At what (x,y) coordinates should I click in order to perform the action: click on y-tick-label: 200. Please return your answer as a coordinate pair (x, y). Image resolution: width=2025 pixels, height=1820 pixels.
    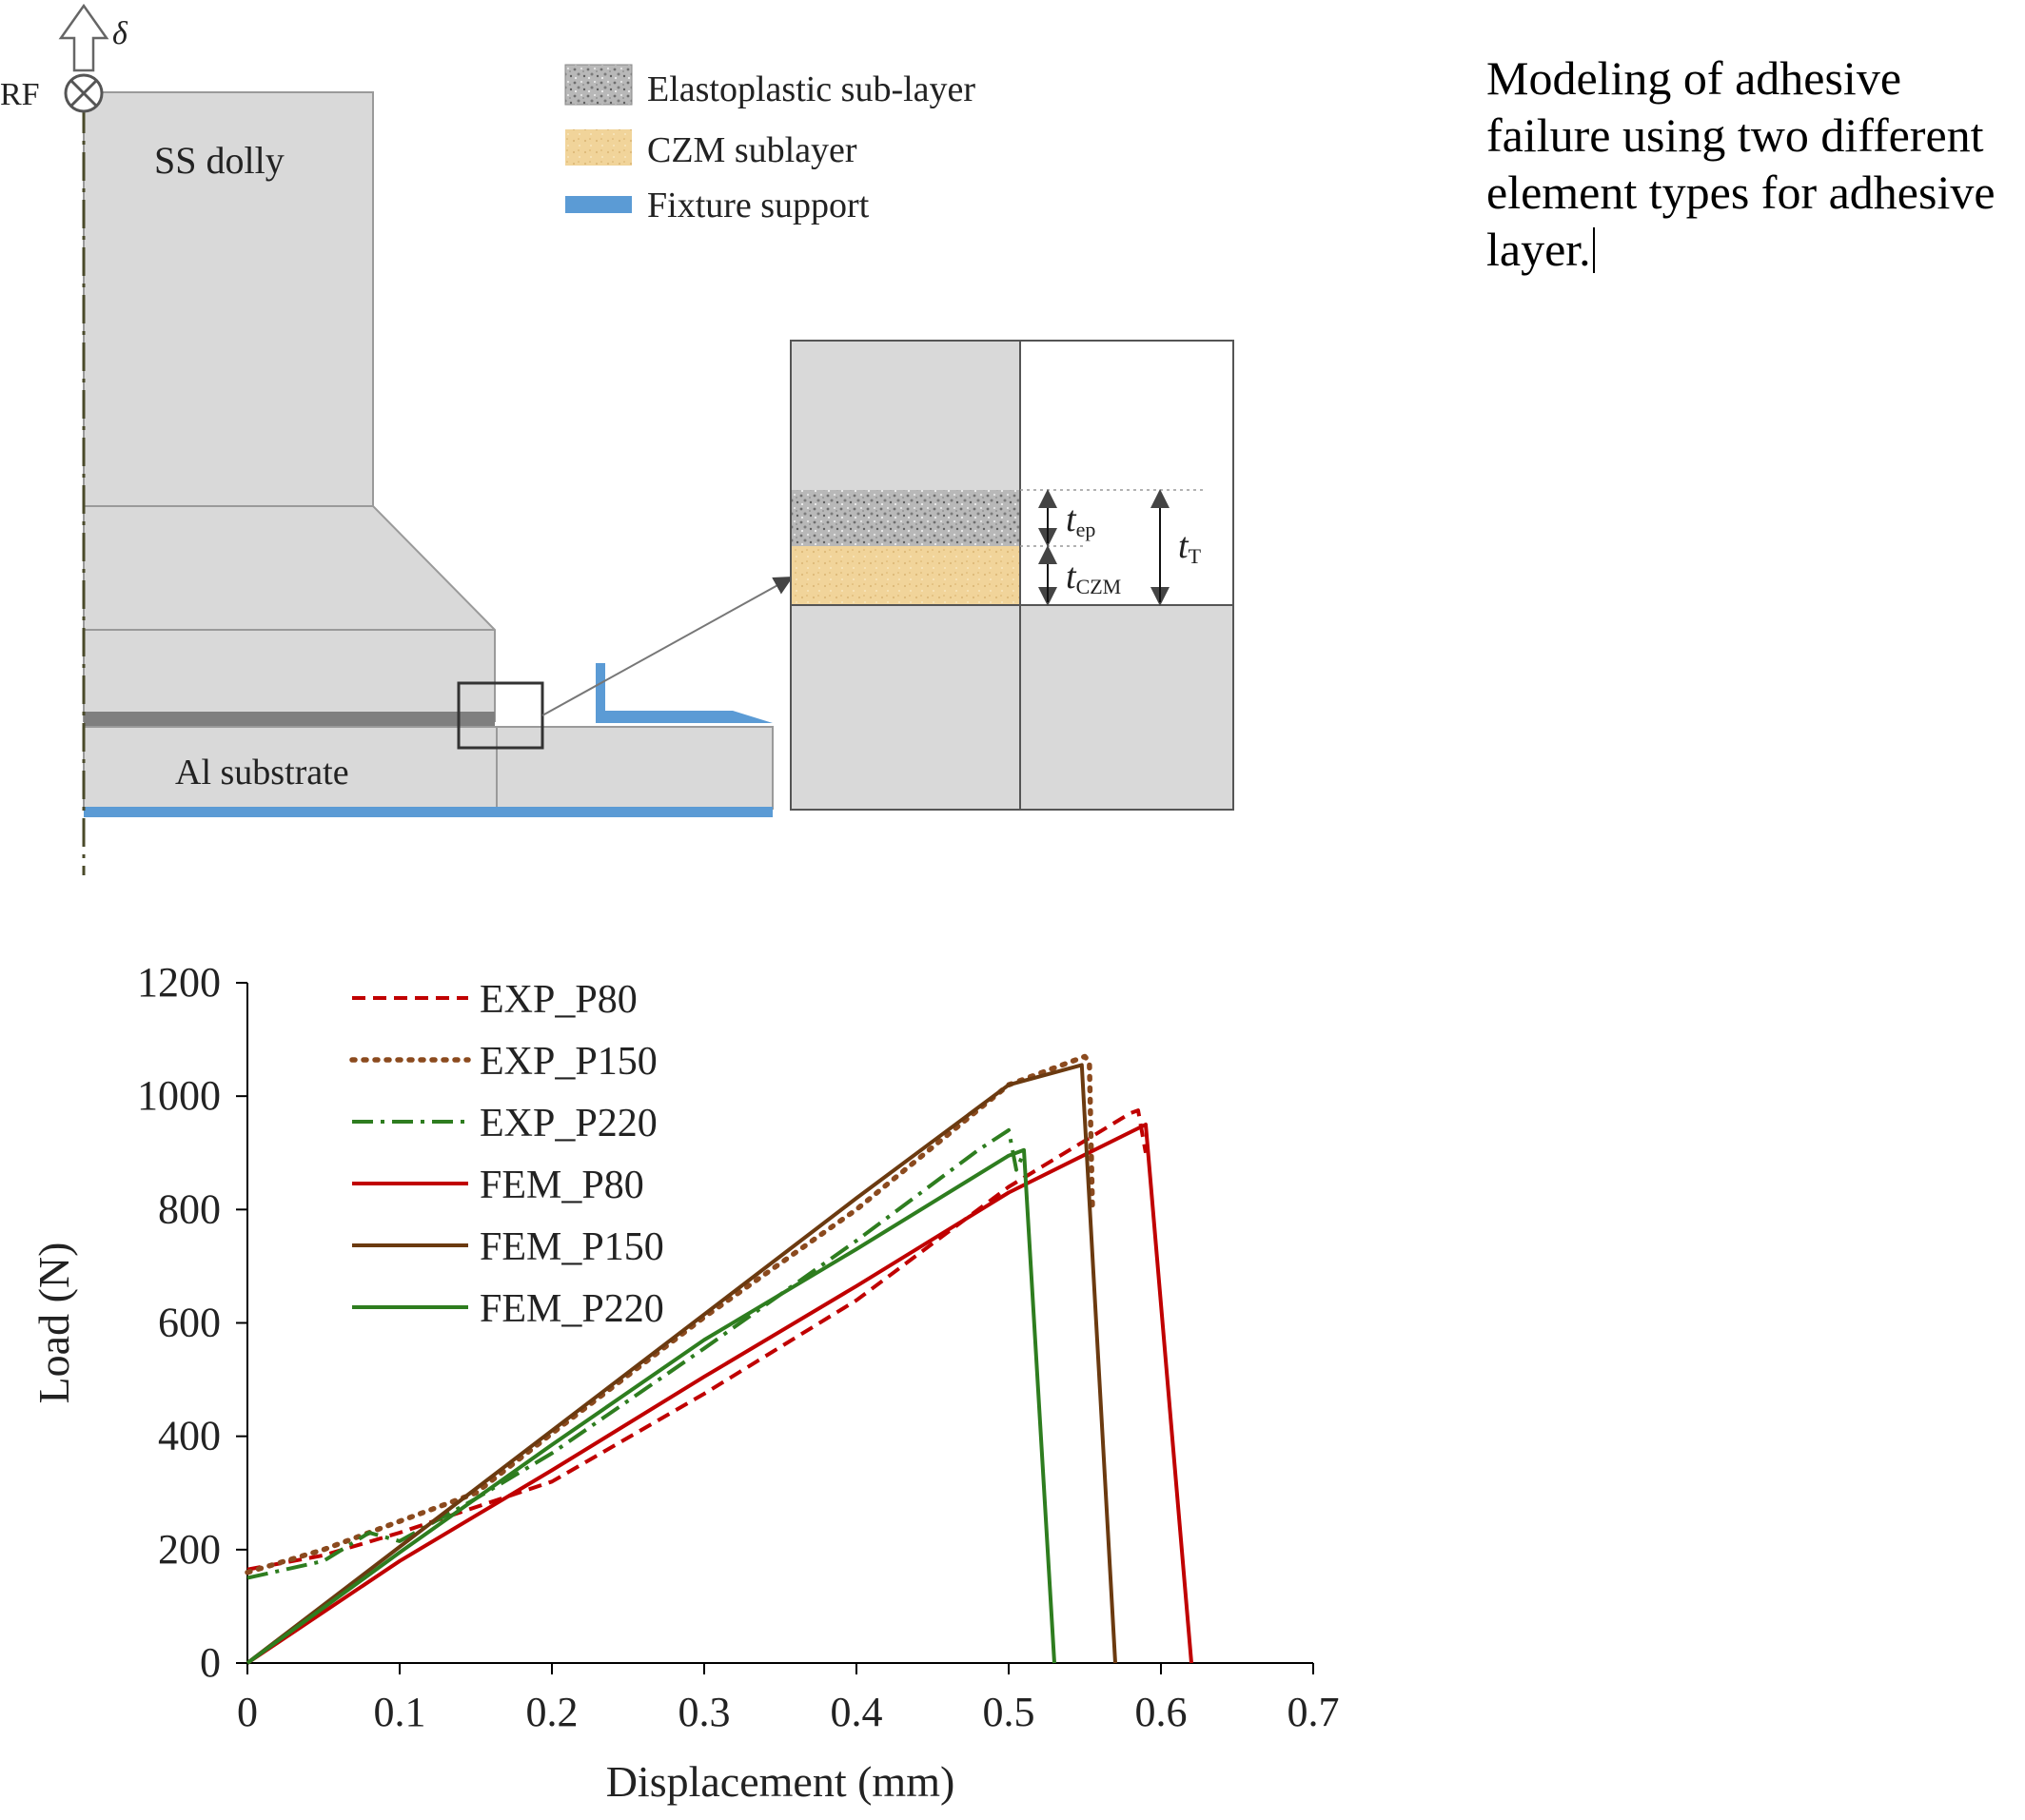
    Looking at the image, I should click on (189, 1550).